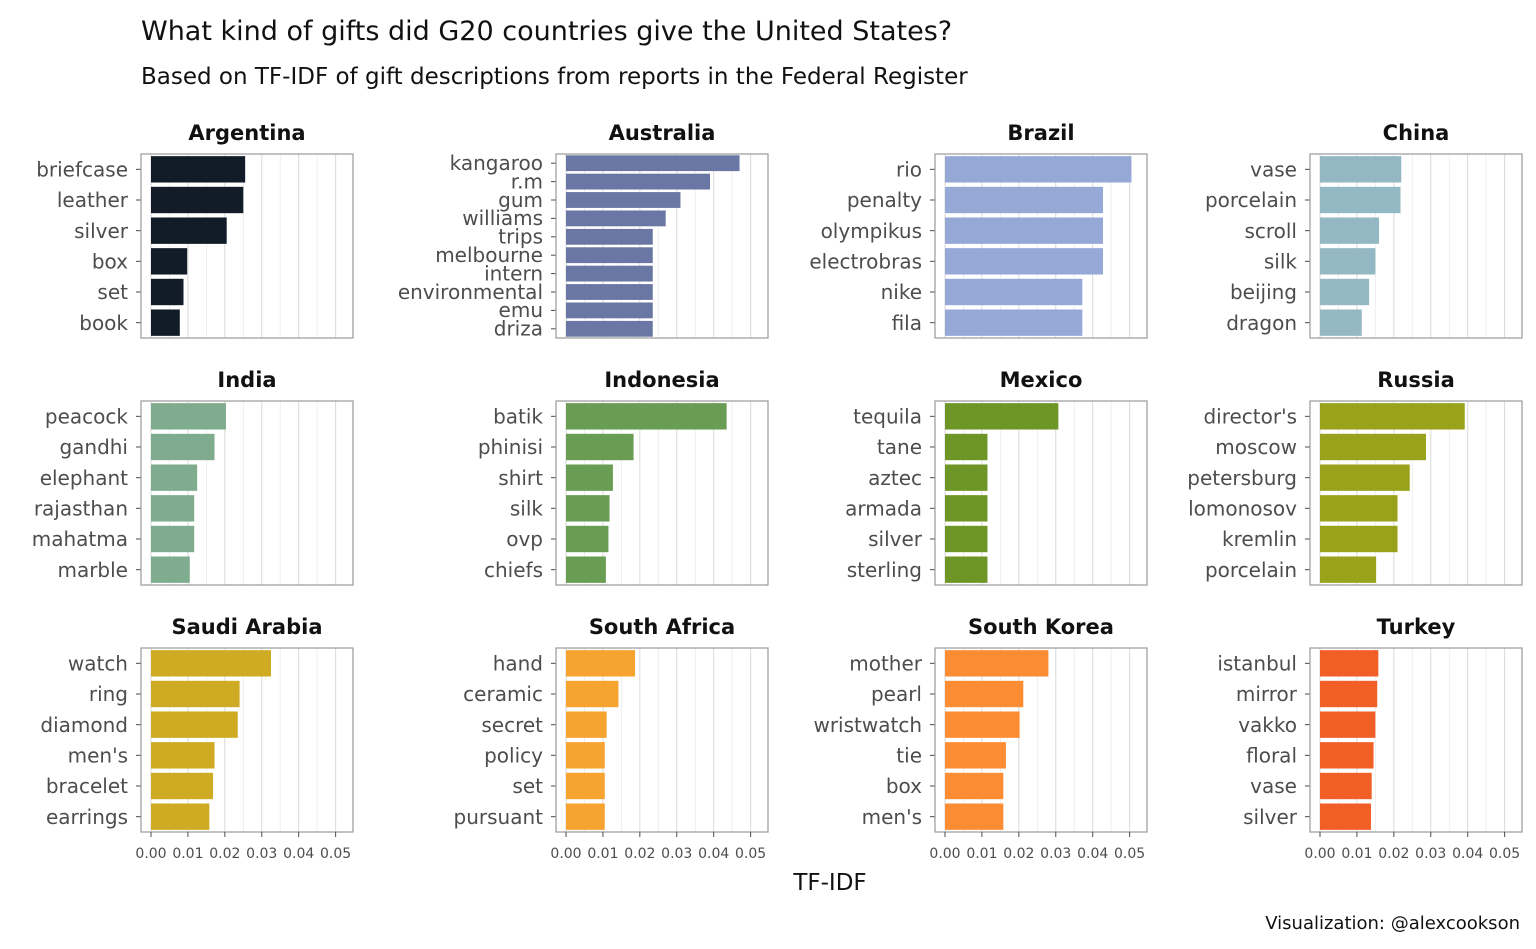 This screenshot has height=949, width=1536. Describe the element at coordinates (896, 694) in the screenshot. I see `y-tick-label: pearl` at that location.